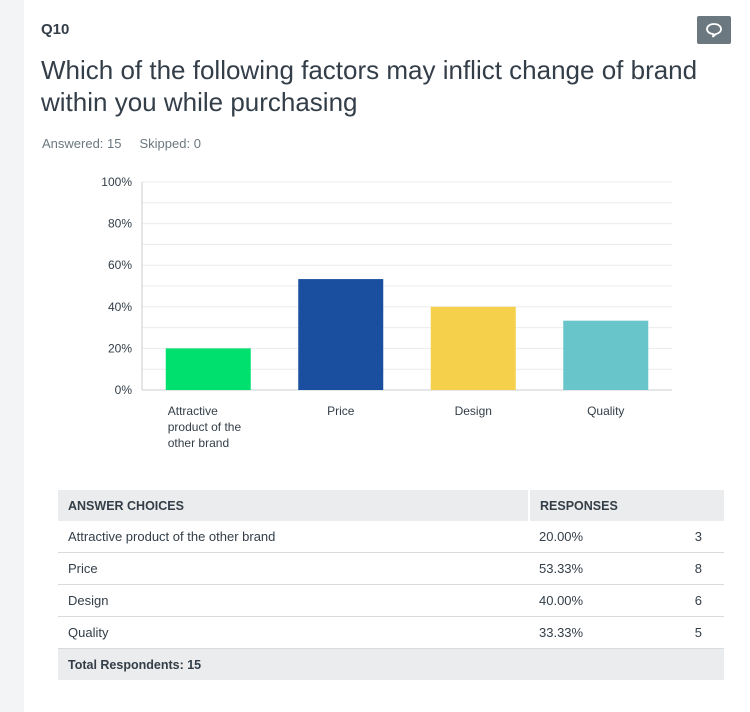 The image size is (750, 712). Describe the element at coordinates (120, 224) in the screenshot. I see `y-tick-label: 80%` at that location.